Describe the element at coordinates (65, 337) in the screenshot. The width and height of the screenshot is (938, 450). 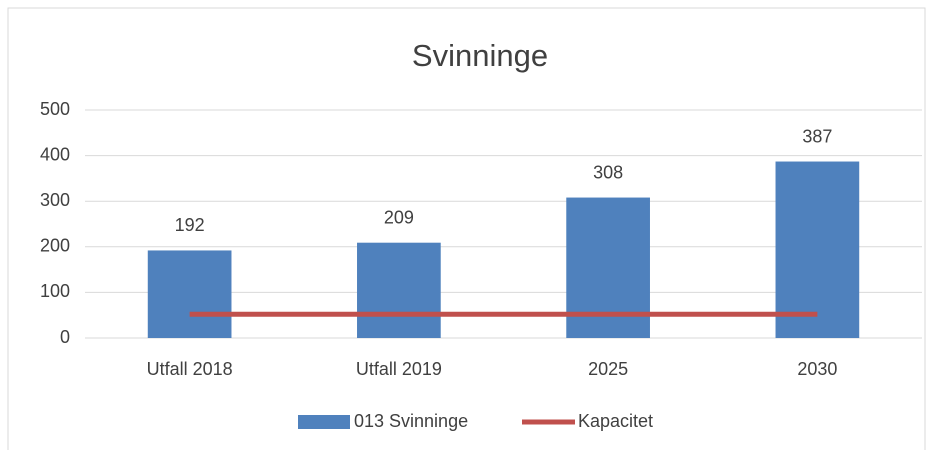
I see `y-tick-label: 0` at that location.